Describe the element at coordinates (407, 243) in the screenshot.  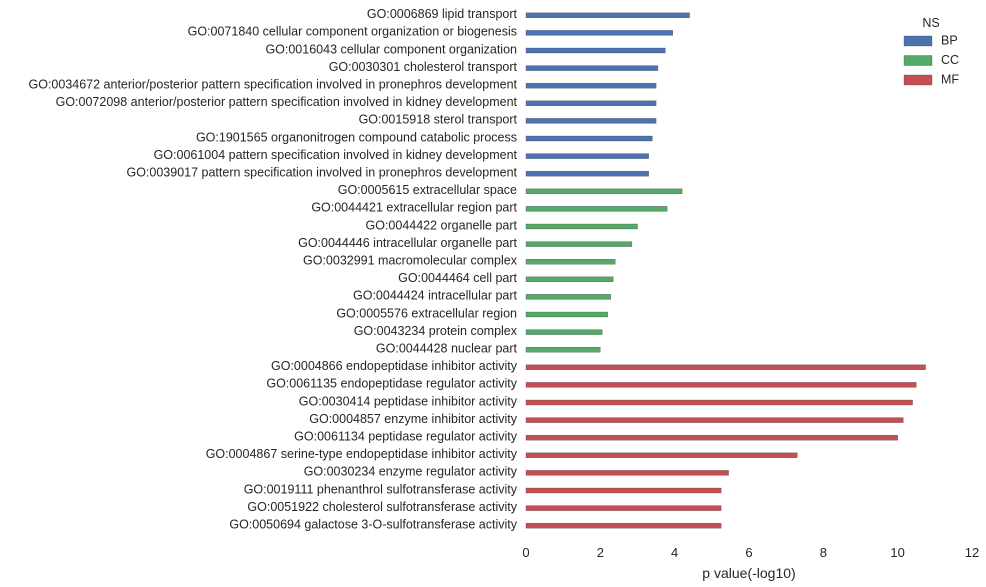
I see `category-label: GO:0044446 intracellular organelle part` at that location.